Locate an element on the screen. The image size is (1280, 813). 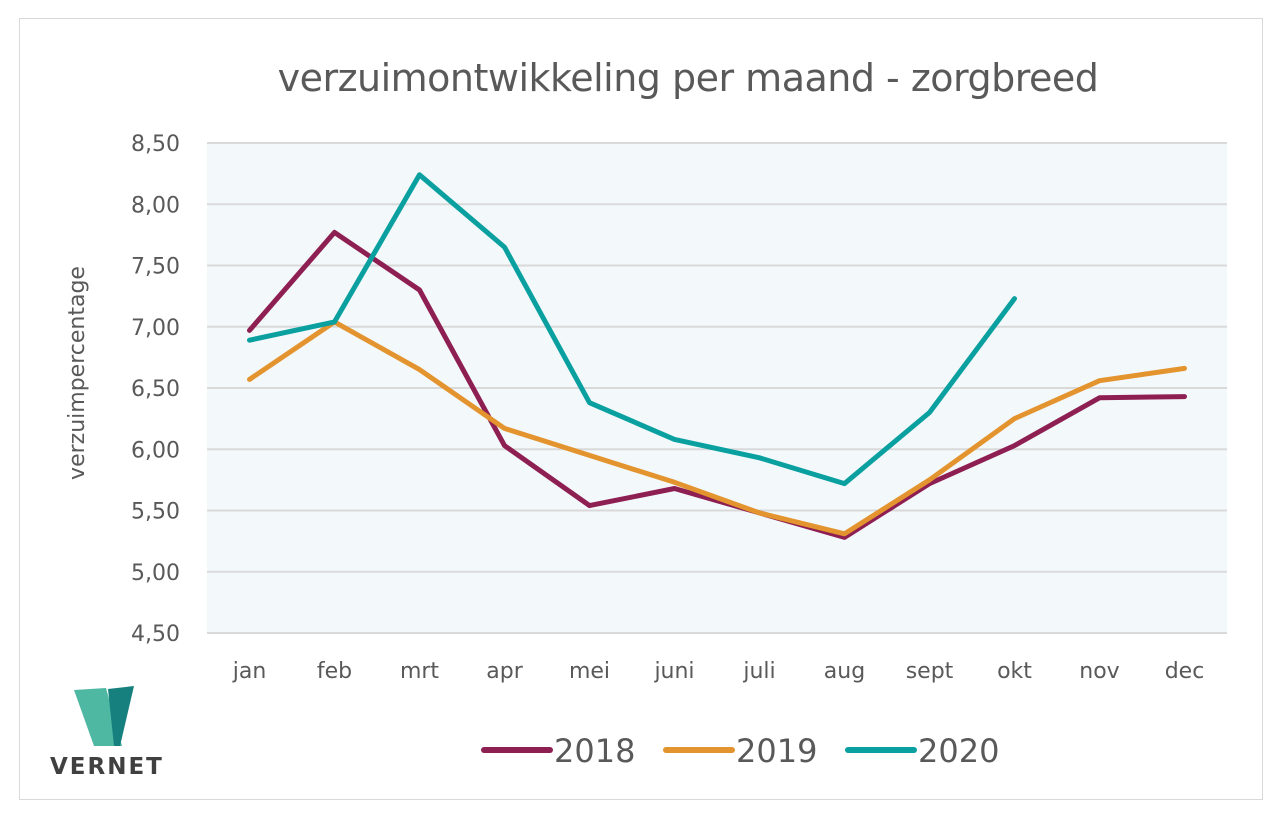
x-tick-label: nov is located at coordinates (1099, 671).